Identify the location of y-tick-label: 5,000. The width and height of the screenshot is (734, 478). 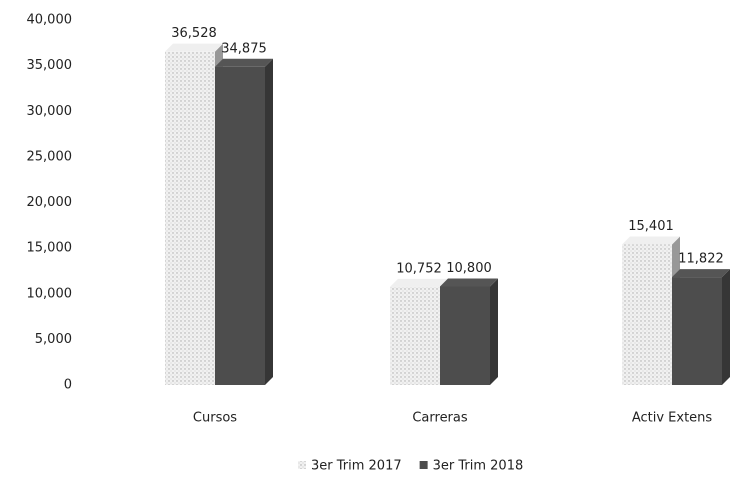
(53, 339).